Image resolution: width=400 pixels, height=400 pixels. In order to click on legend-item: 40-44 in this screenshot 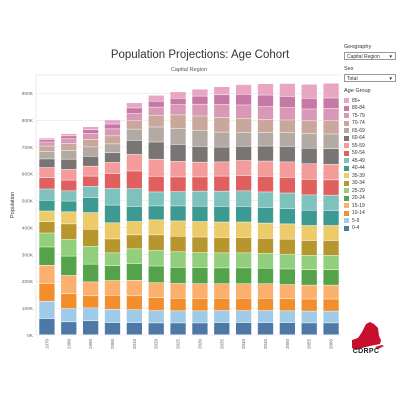, I will do `click(371, 169)`.